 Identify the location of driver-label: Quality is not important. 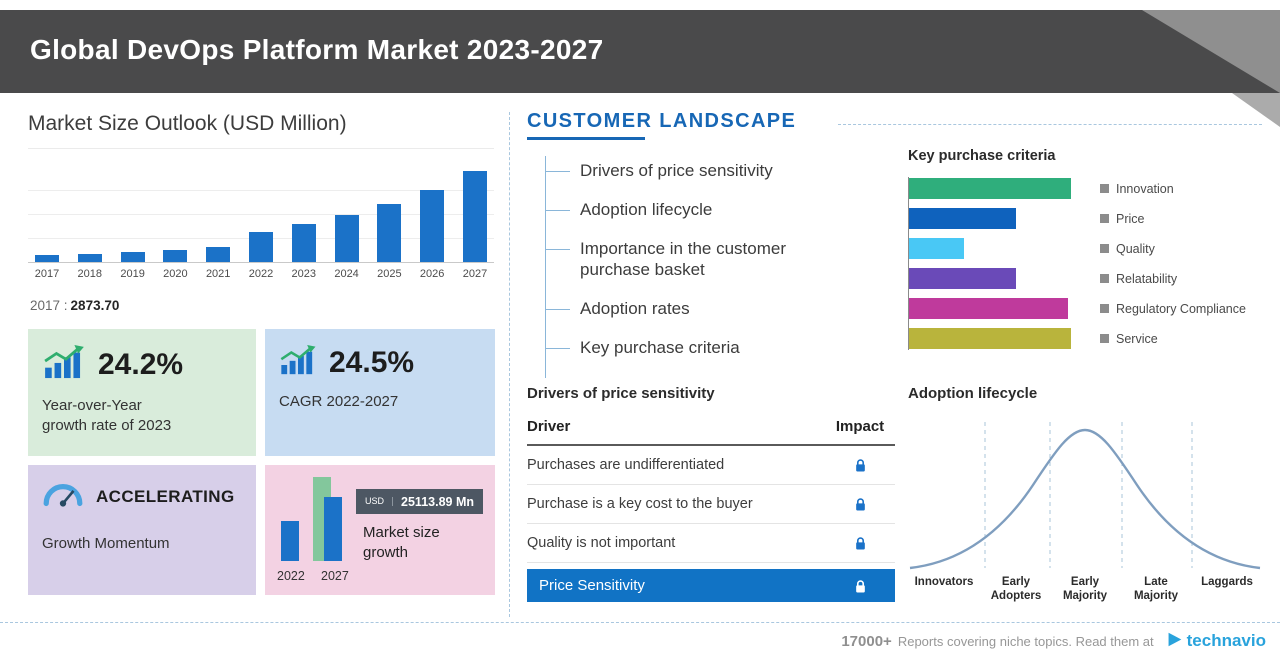
(601, 543).